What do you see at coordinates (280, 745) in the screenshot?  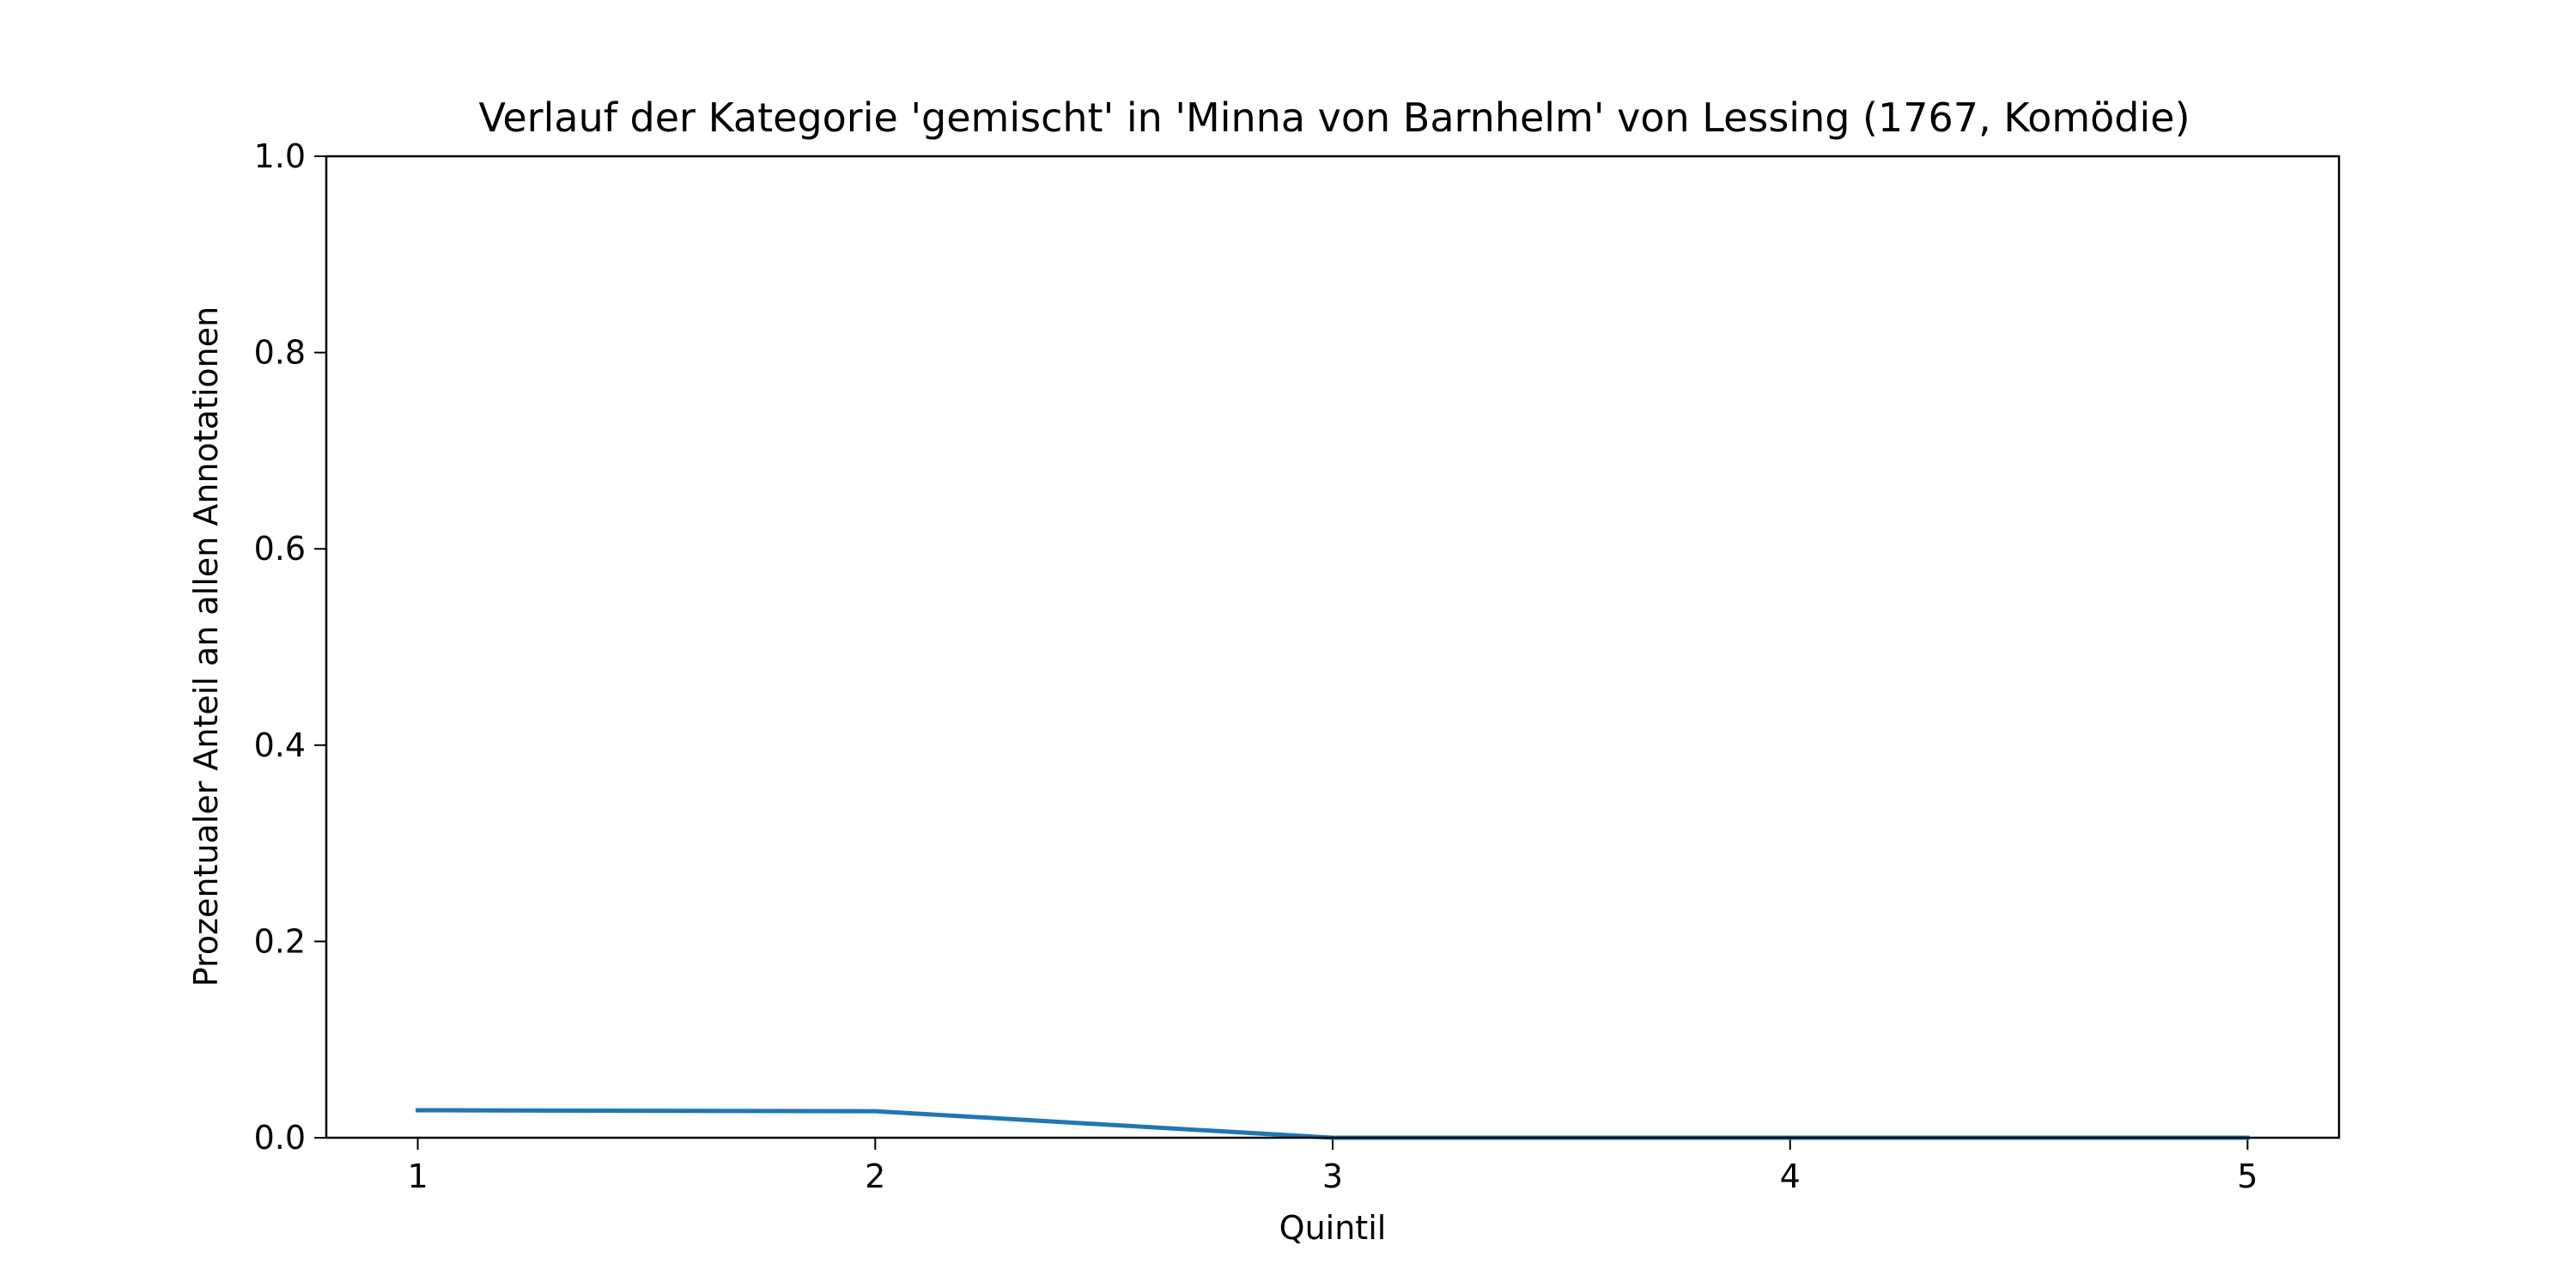 I see `y-tick-label: 0.4` at bounding box center [280, 745].